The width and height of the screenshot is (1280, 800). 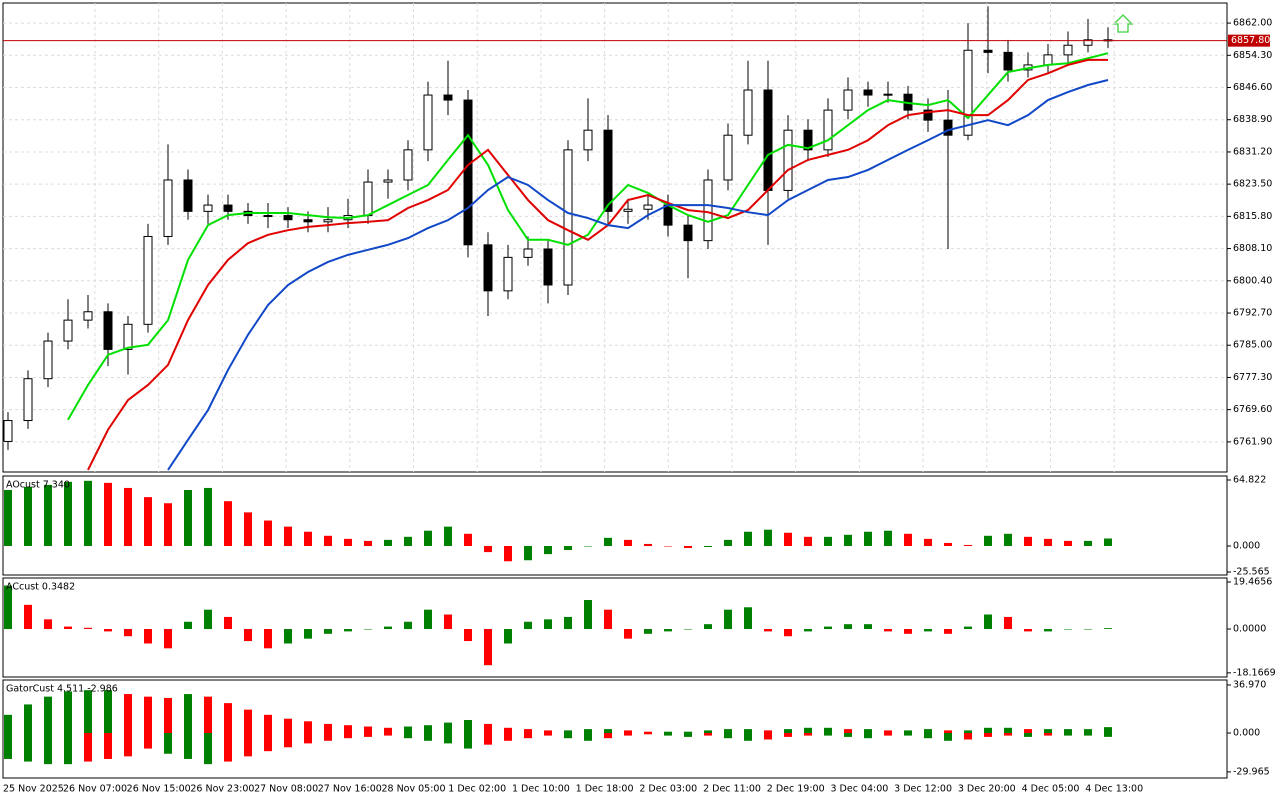 What do you see at coordinates (38, 485) in the screenshot?
I see `panel-label: AOcust 7.340` at bounding box center [38, 485].